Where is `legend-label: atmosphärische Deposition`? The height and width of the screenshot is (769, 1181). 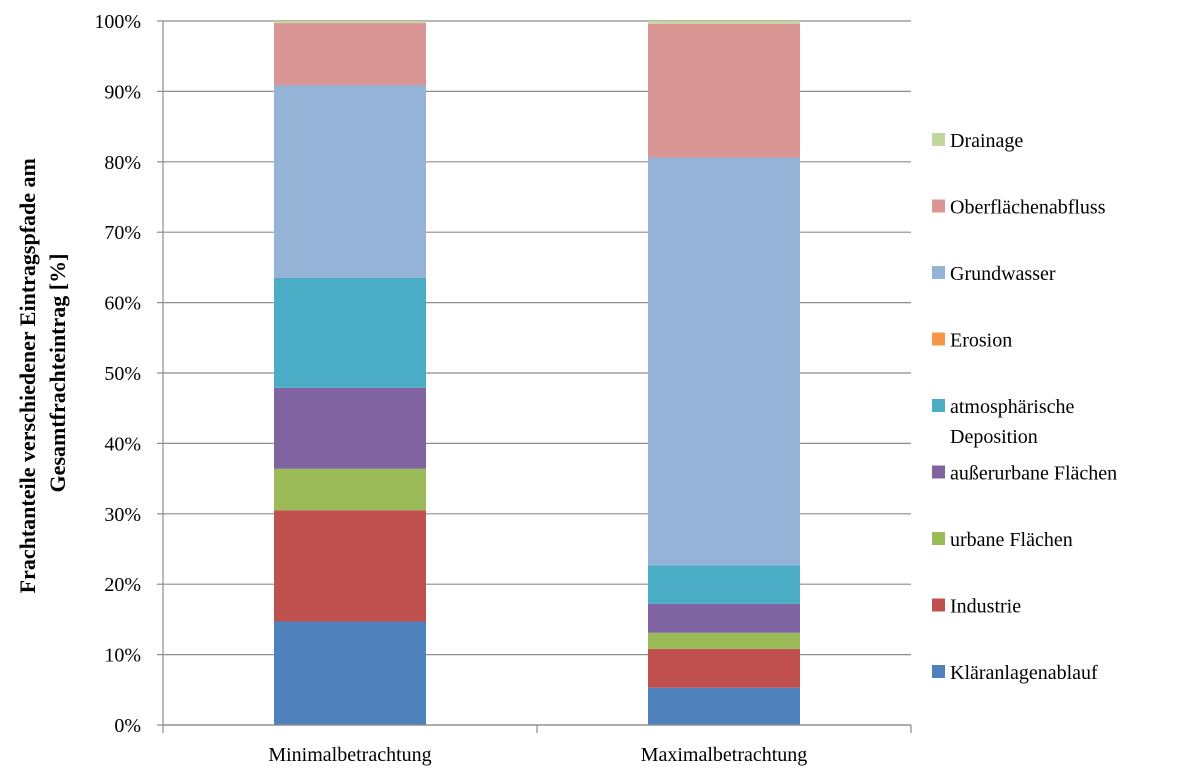 legend-label: atmosphärische Deposition is located at coordinates (1012, 422).